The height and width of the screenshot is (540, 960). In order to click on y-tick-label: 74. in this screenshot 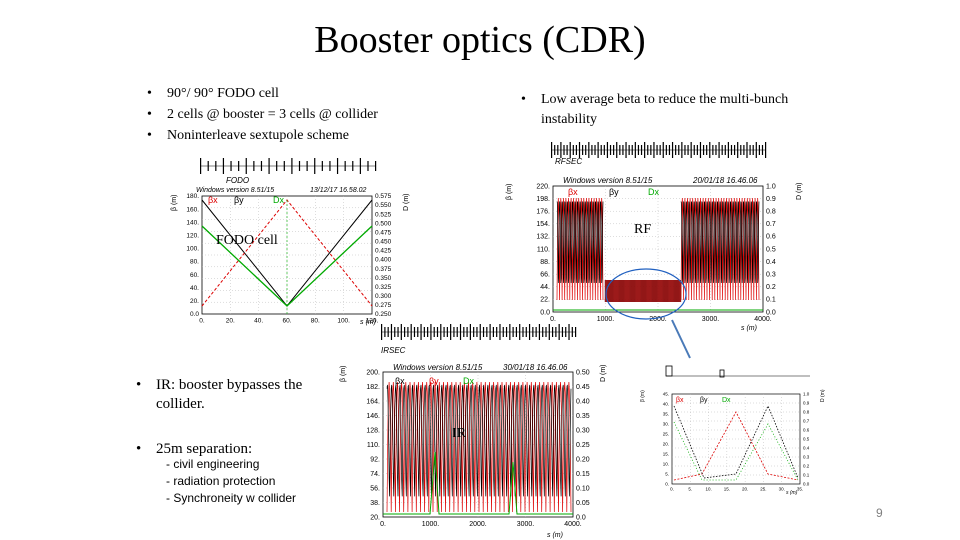, I will do `click(375, 474)`.